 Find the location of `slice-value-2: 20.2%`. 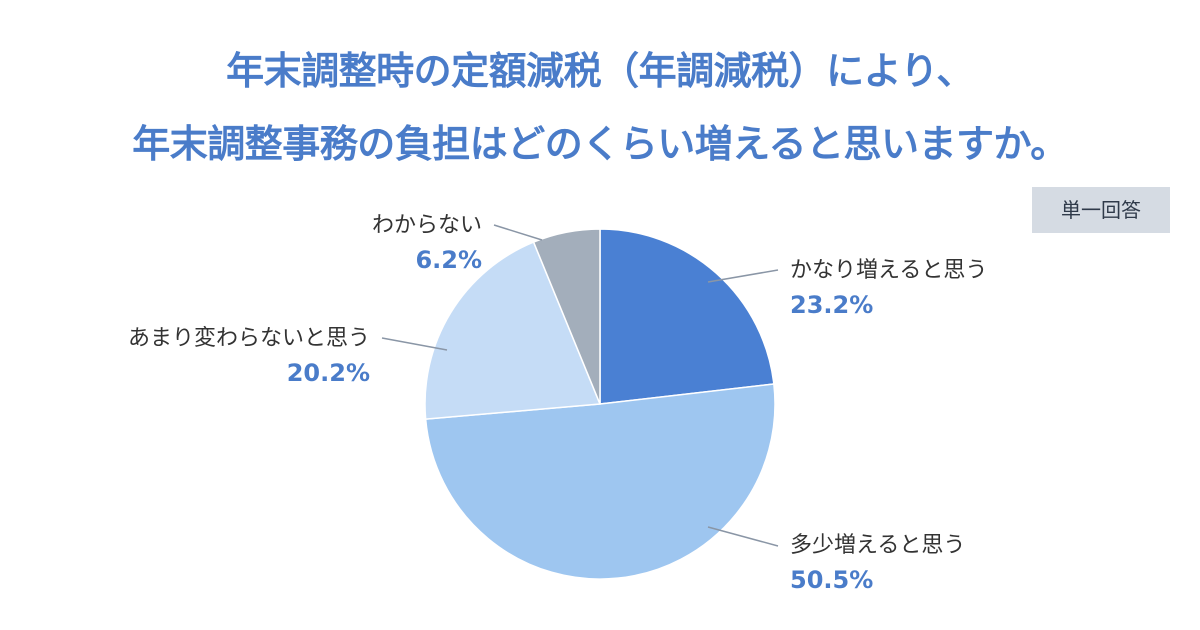

slice-value-2: 20.2% is located at coordinates (328, 373).